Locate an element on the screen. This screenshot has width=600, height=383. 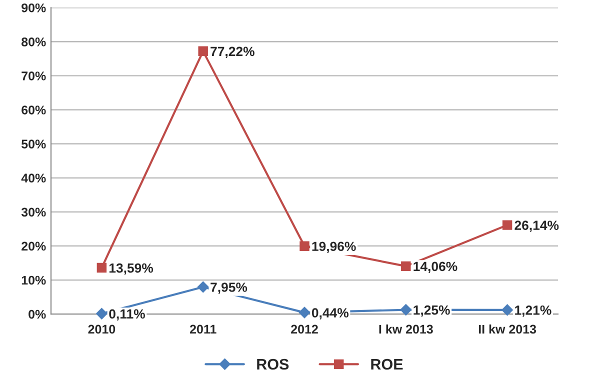
y-tick-label: 40% is located at coordinates (33, 178).